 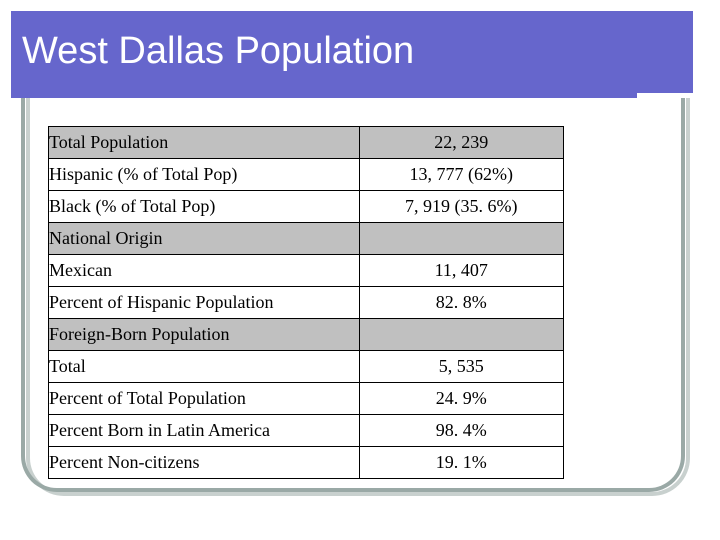 What do you see at coordinates (204, 206) in the screenshot?
I see `row-label: Black (% of Total Pop)` at bounding box center [204, 206].